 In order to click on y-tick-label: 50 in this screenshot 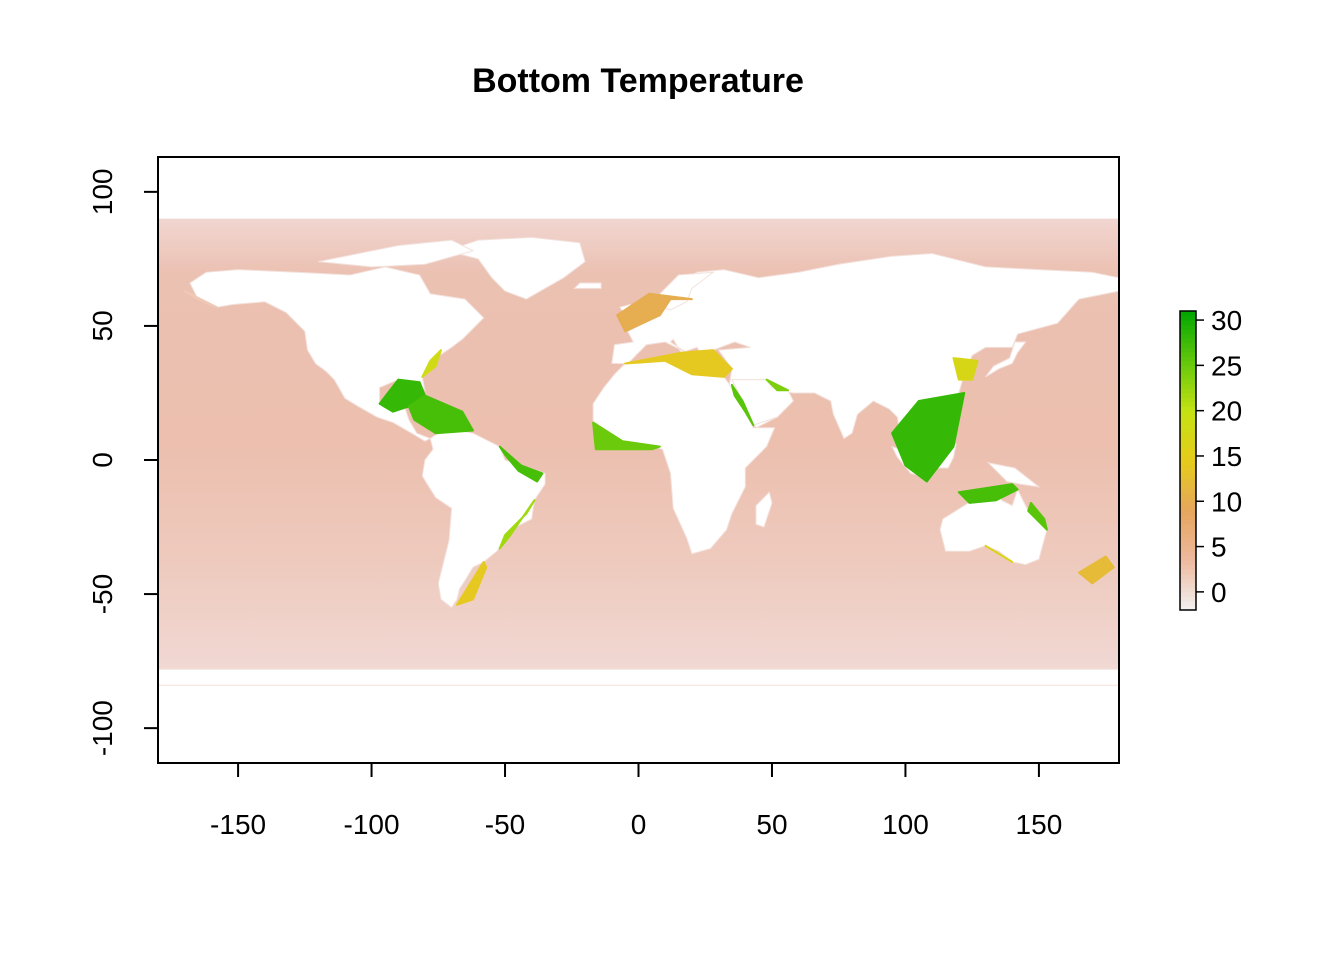, I will do `click(102, 325)`.